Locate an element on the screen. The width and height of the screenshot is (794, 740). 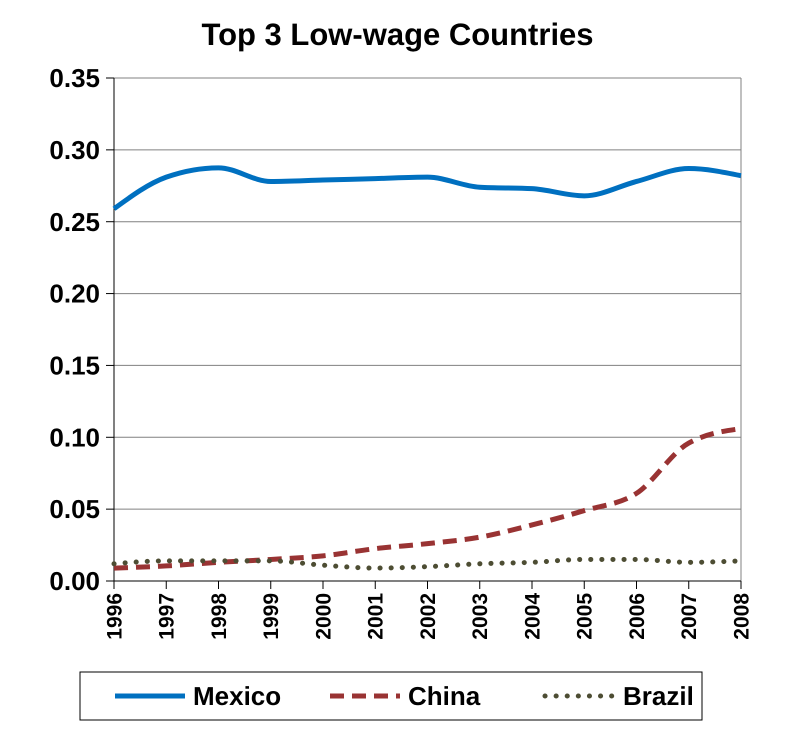
x-tick-label: 2005 is located at coordinates (585, 616).